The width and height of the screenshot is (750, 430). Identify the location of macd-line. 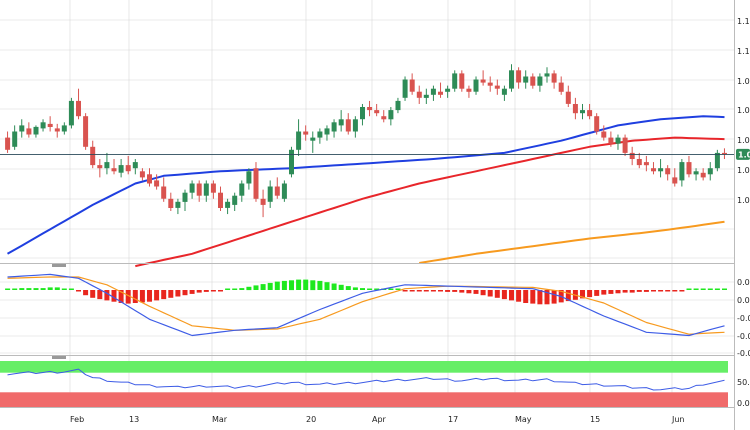
(366, 305).